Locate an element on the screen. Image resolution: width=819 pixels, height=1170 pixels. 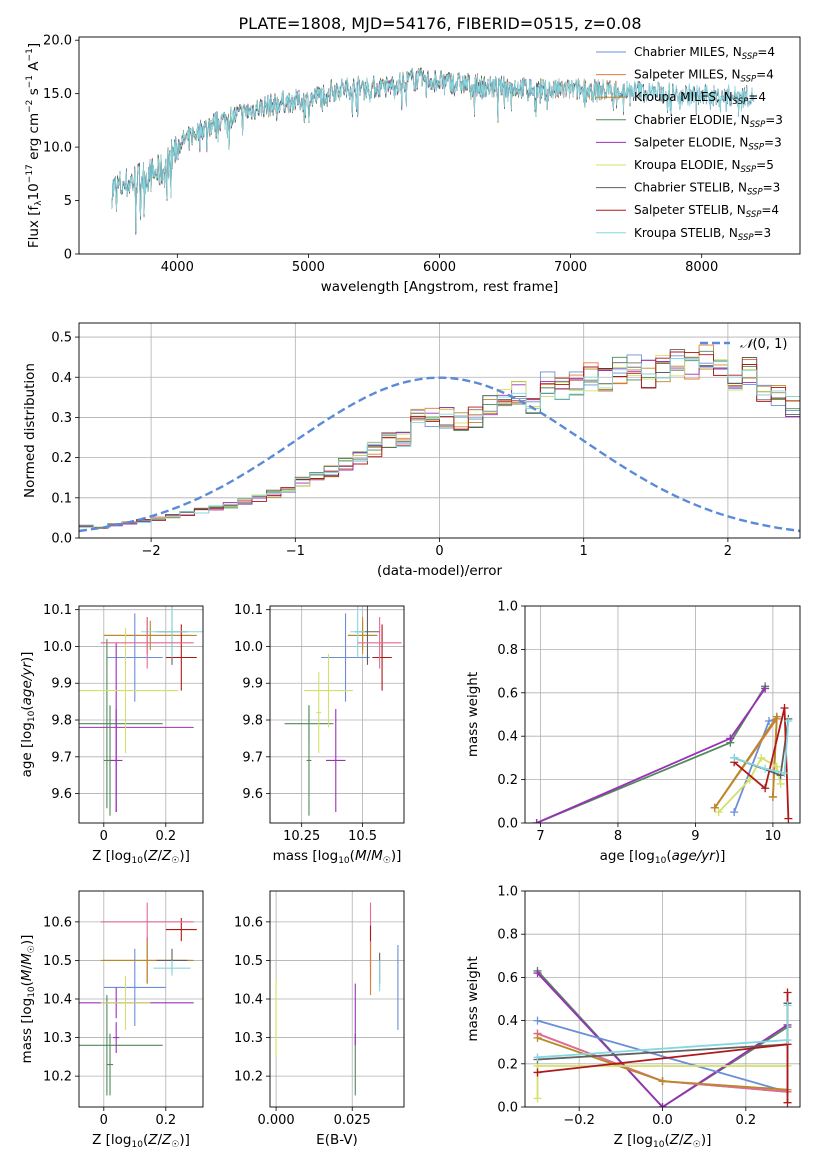
legend-label: Kroupa STELIB, NSSP=3 is located at coordinates (702, 234).